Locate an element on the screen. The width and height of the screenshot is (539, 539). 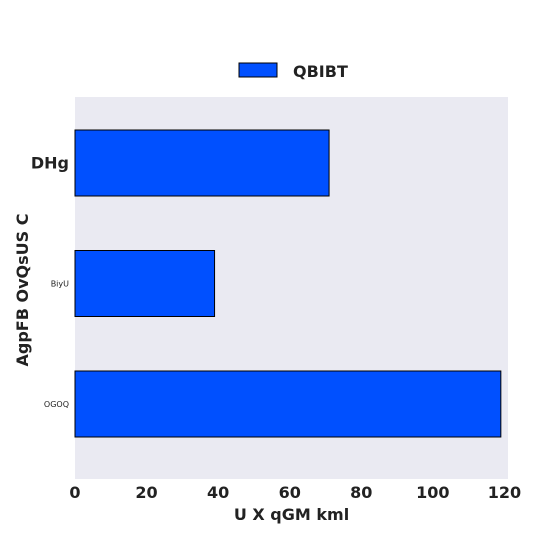
legend: QBIBT is located at coordinates (293, 71).